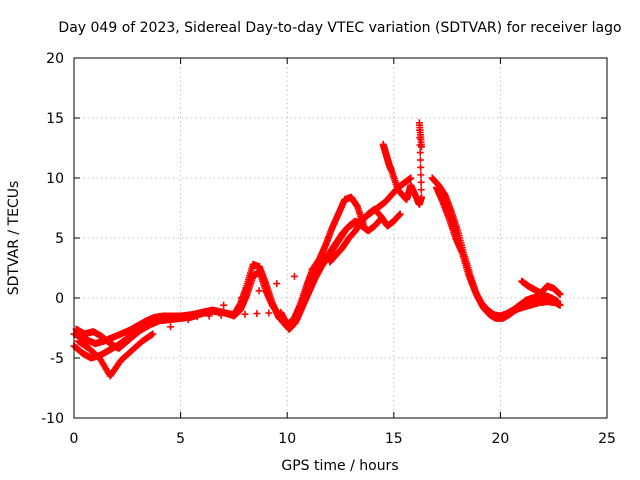 Image resolution: width=640 pixels, height=480 pixels. I want to click on x-tick-label: 20, so click(500, 439).